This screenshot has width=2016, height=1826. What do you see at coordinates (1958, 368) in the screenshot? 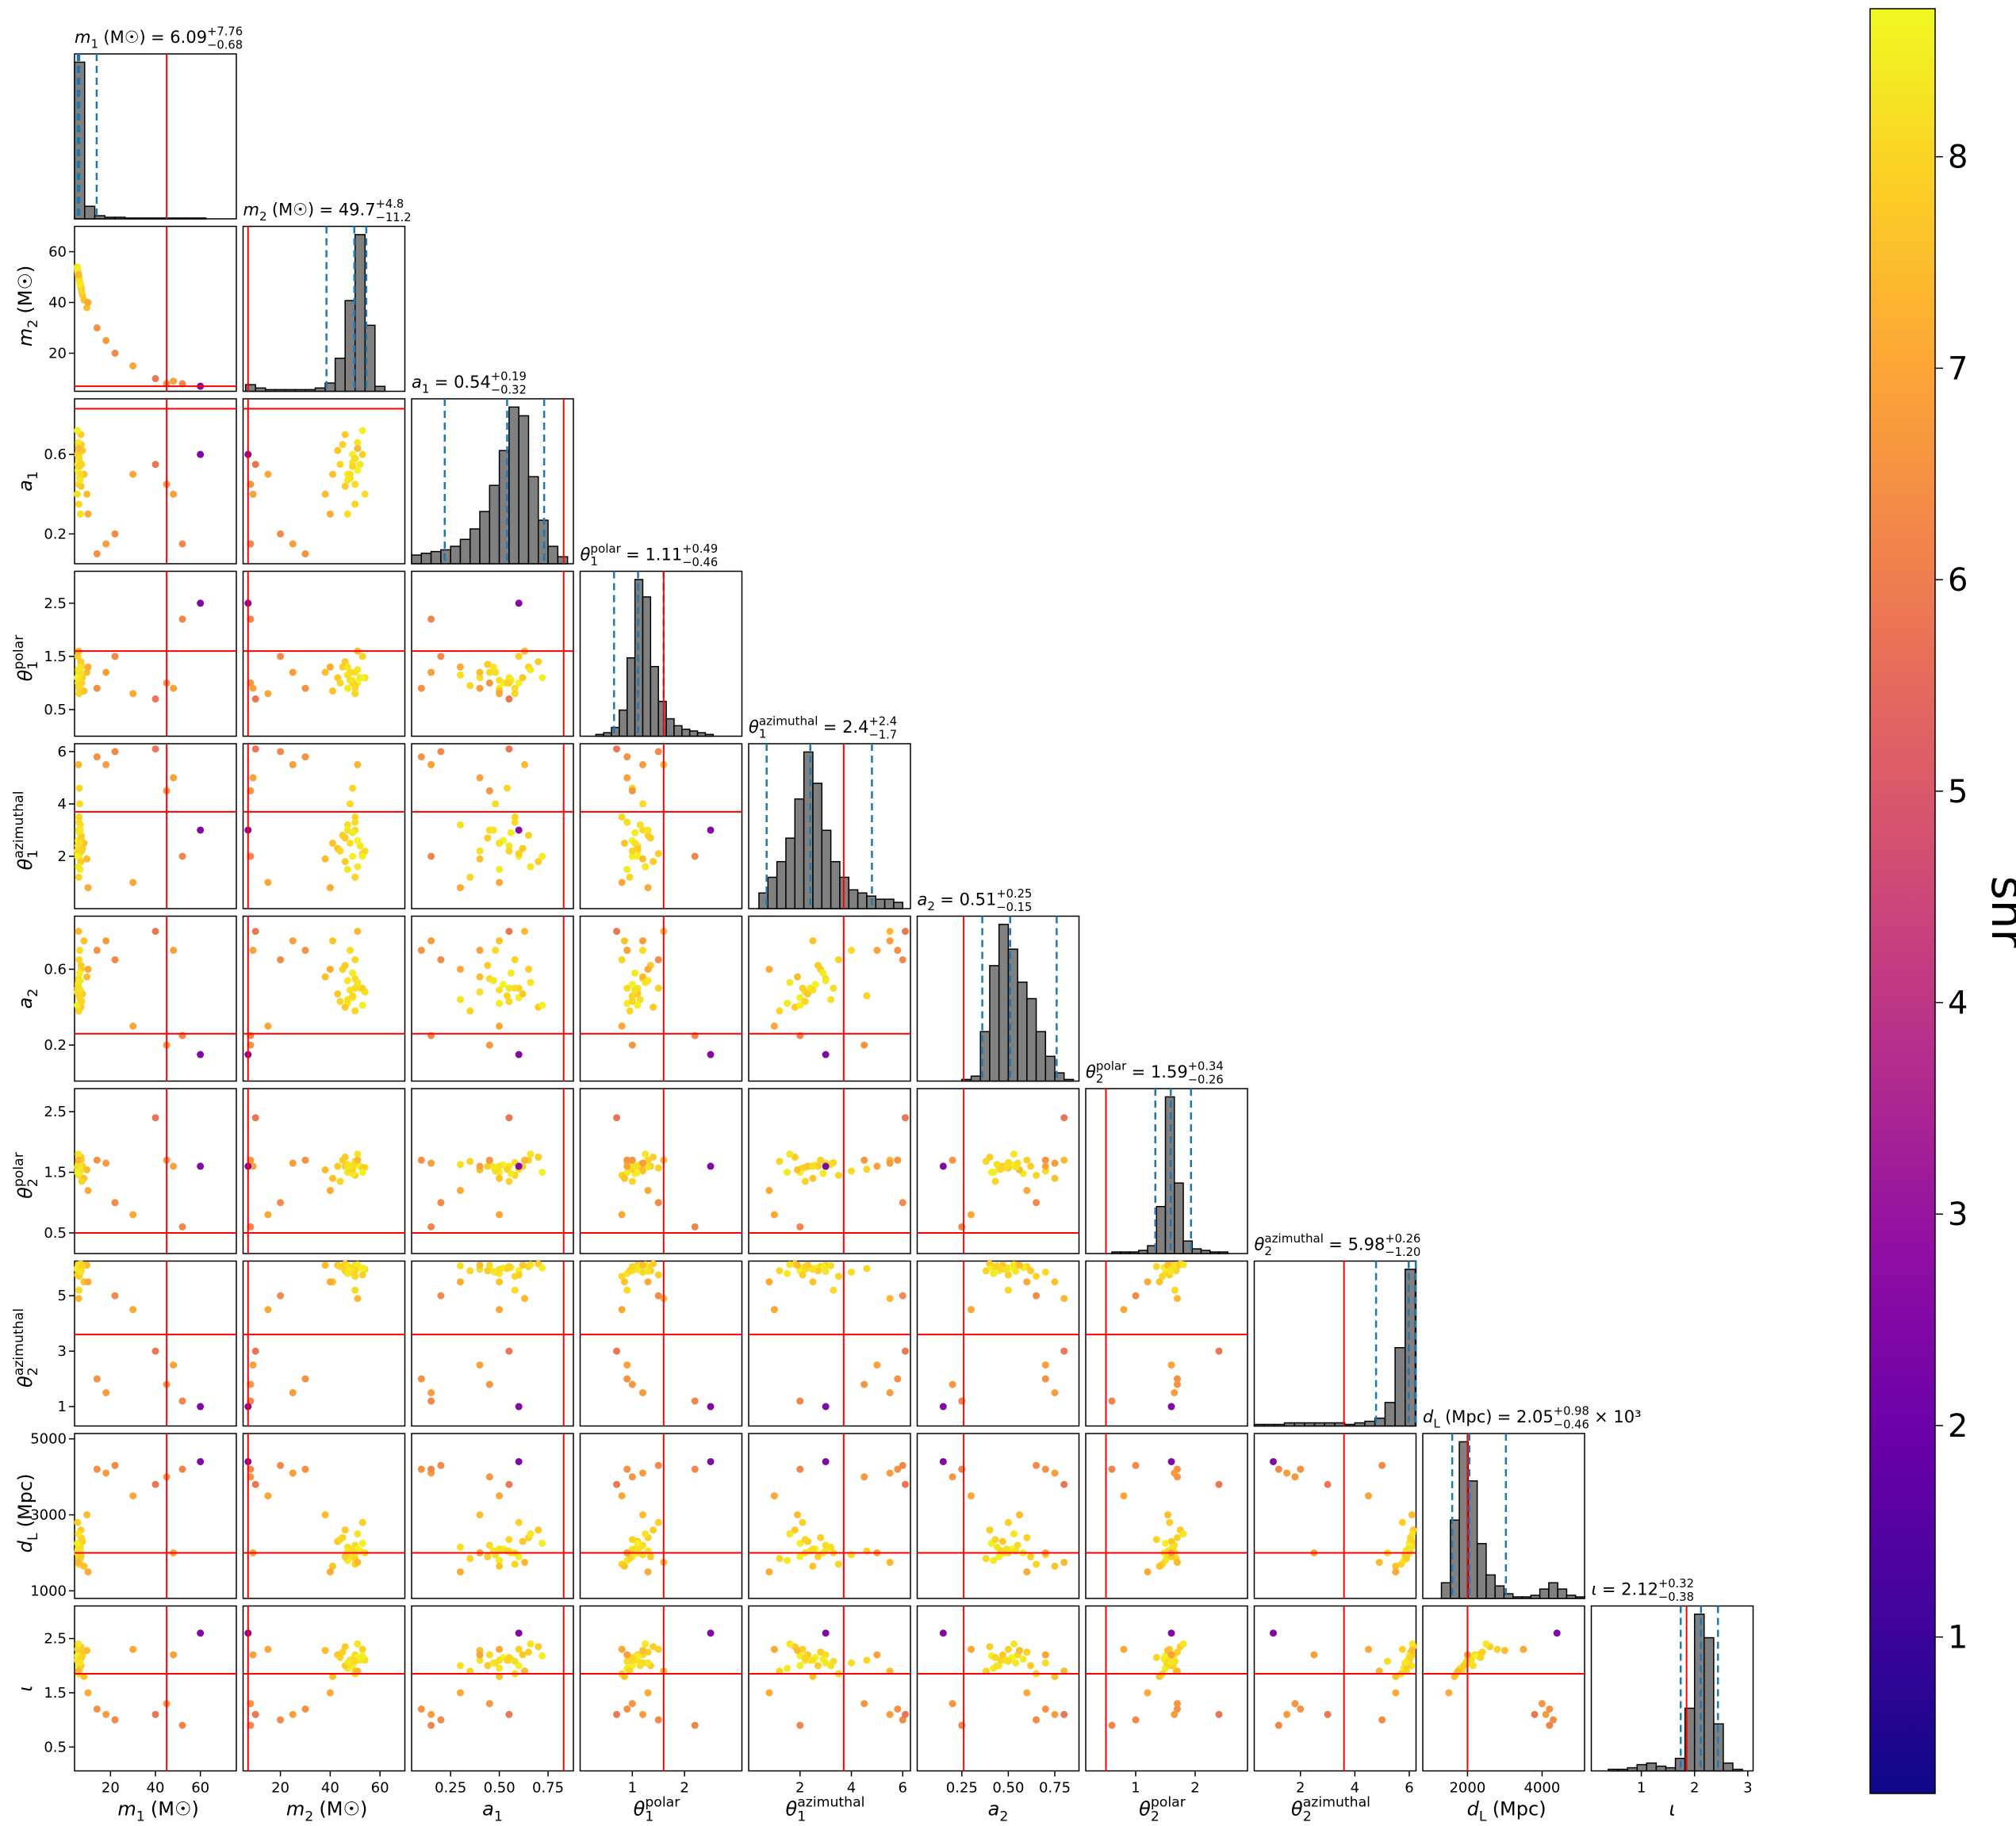
I see `colorbar-tick-label: 7` at bounding box center [1958, 368].